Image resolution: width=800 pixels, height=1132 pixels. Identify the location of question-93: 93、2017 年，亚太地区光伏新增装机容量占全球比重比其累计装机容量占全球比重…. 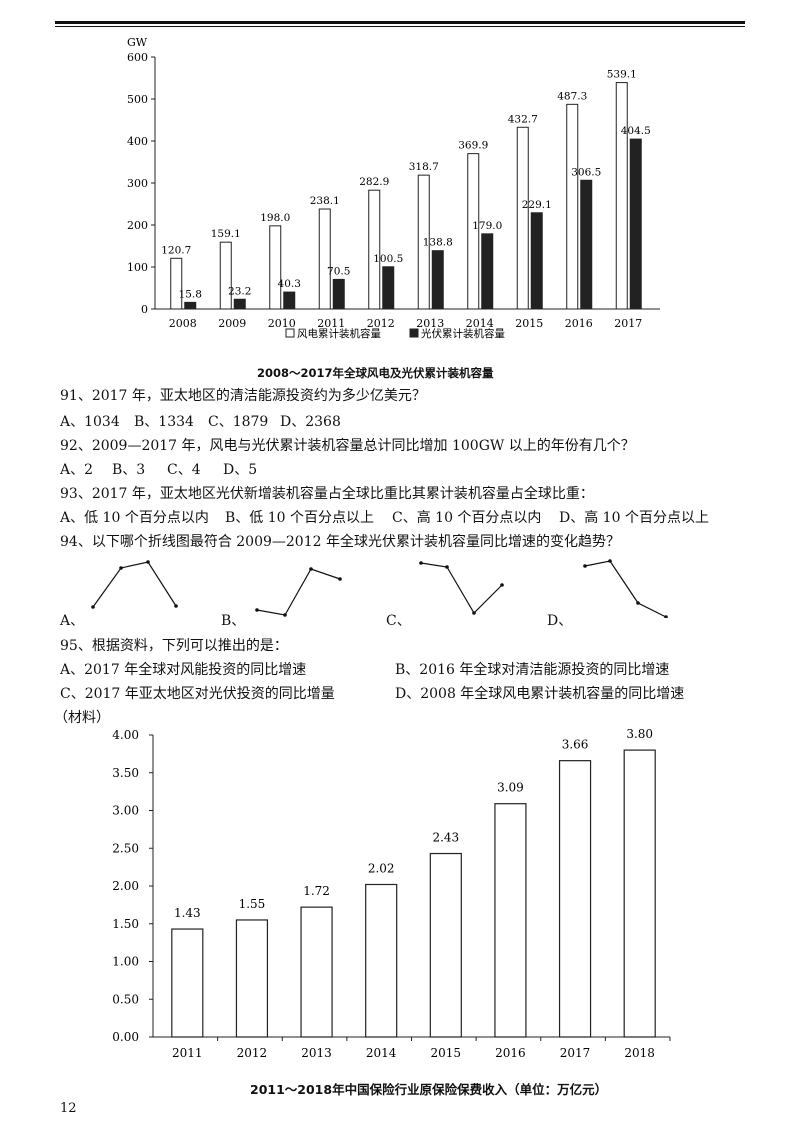
(327, 494).